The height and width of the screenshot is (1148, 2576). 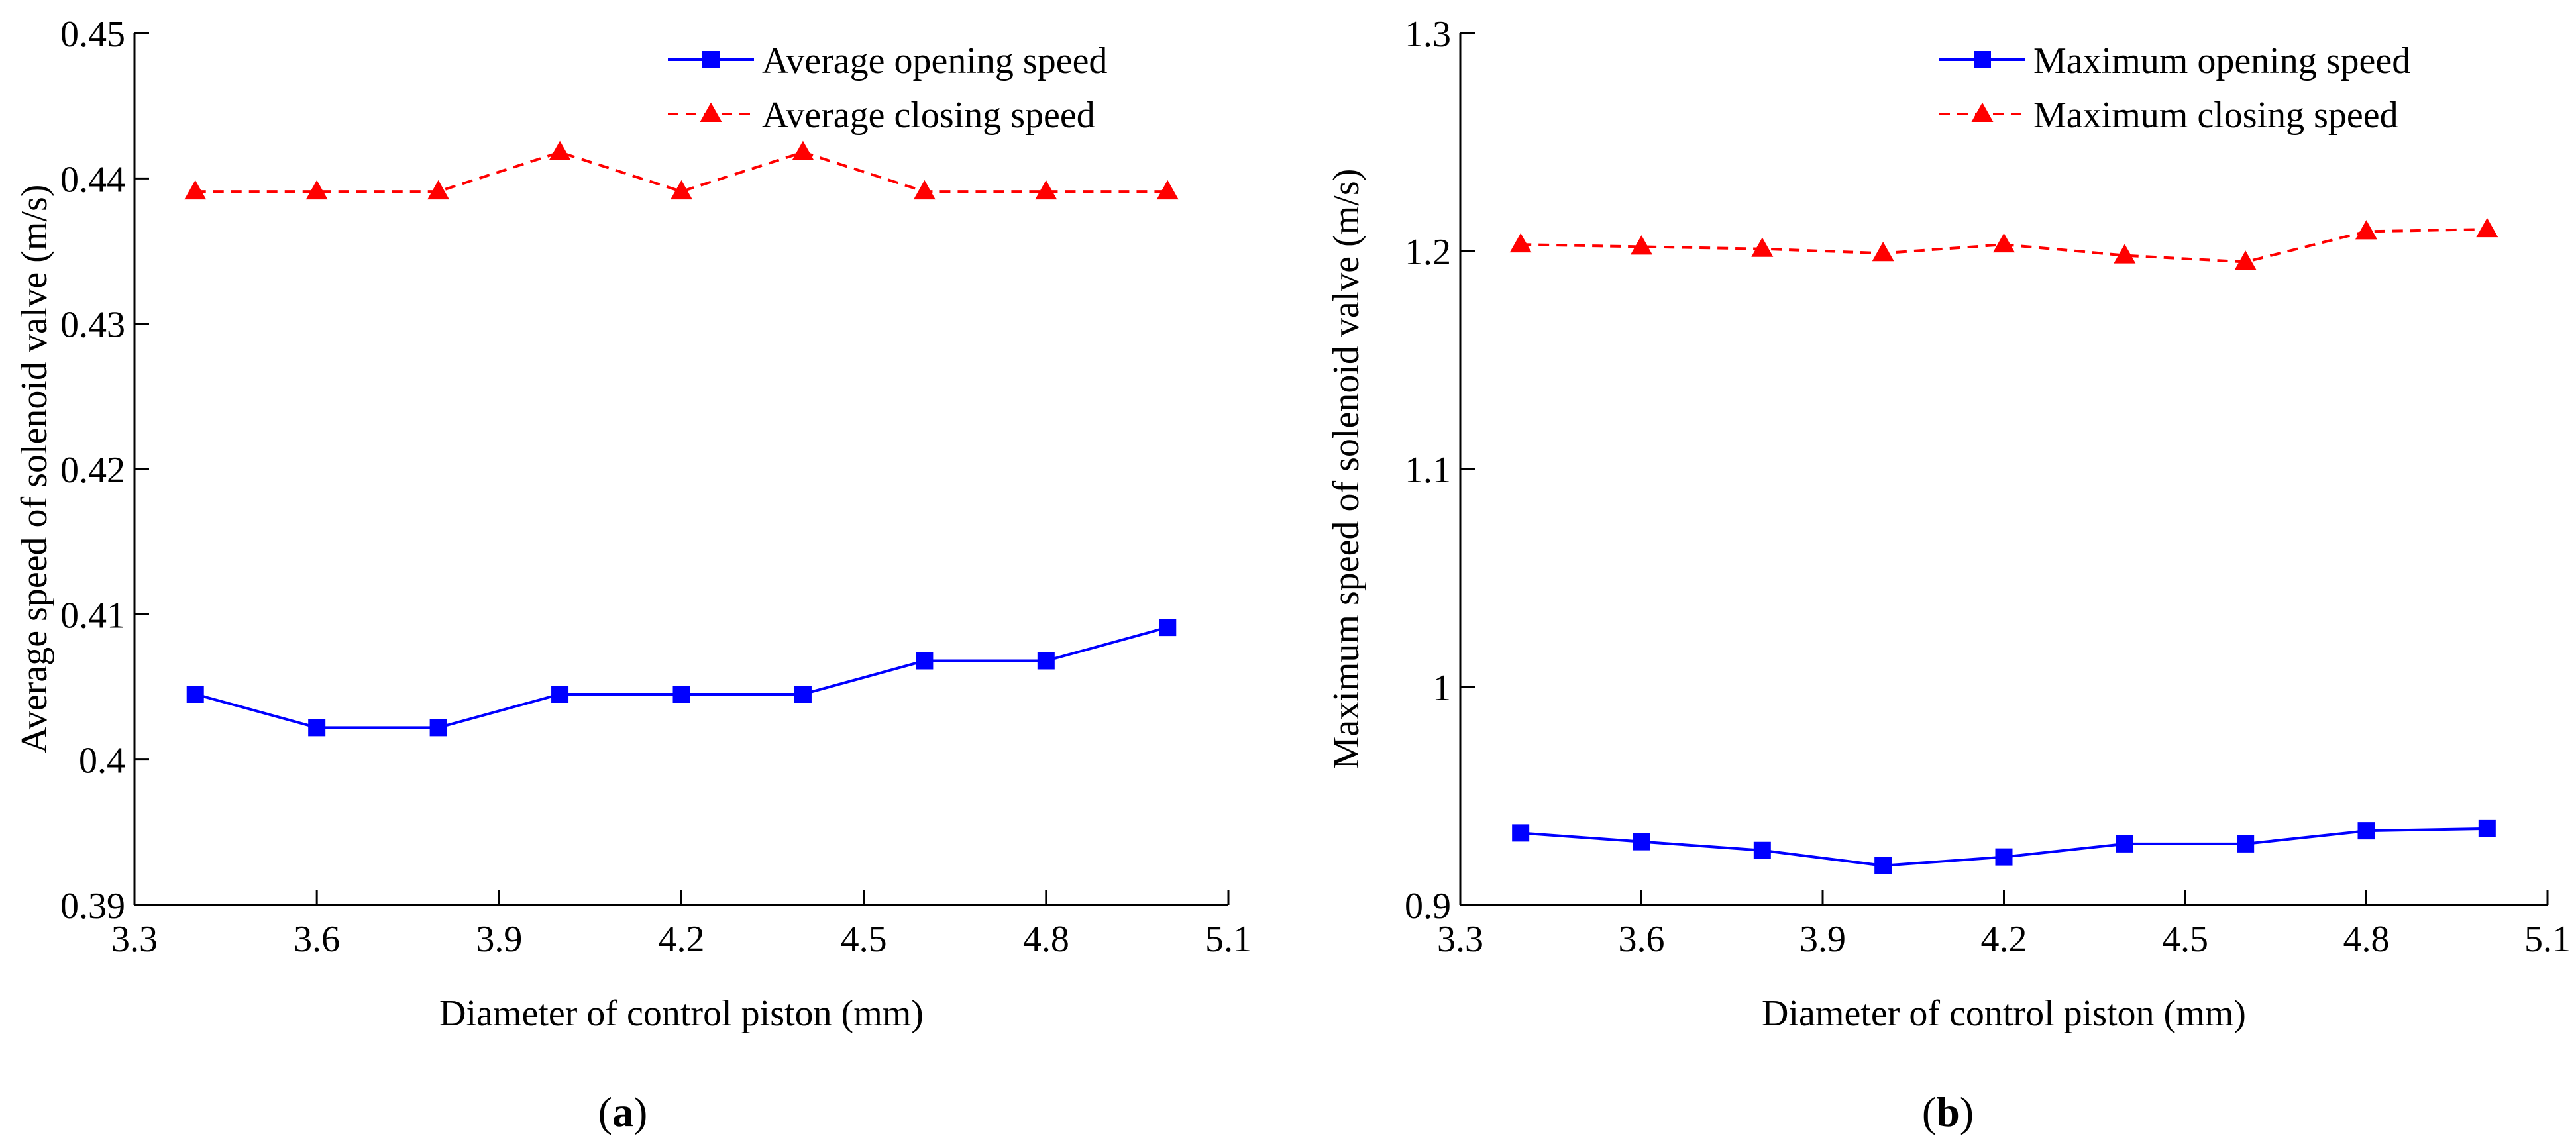 I want to click on legend-label-opening: Average opening speed, so click(x=934, y=60).